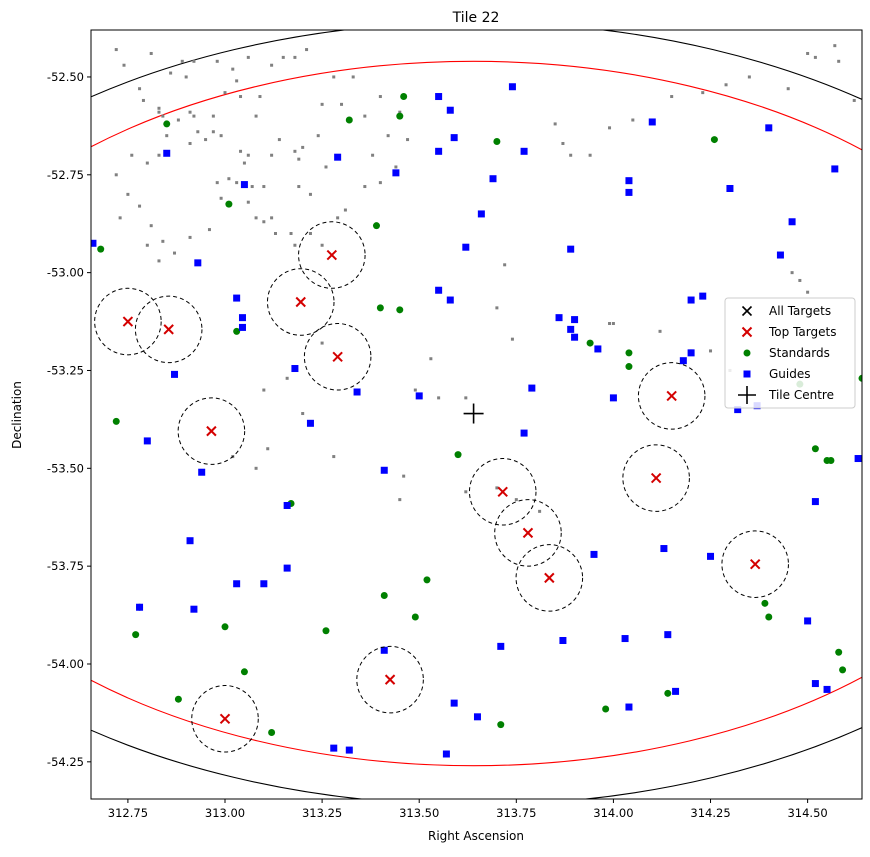 The height and width of the screenshot is (857, 870). What do you see at coordinates (800, 311) in the screenshot?
I see `legend-label: All Targets` at bounding box center [800, 311].